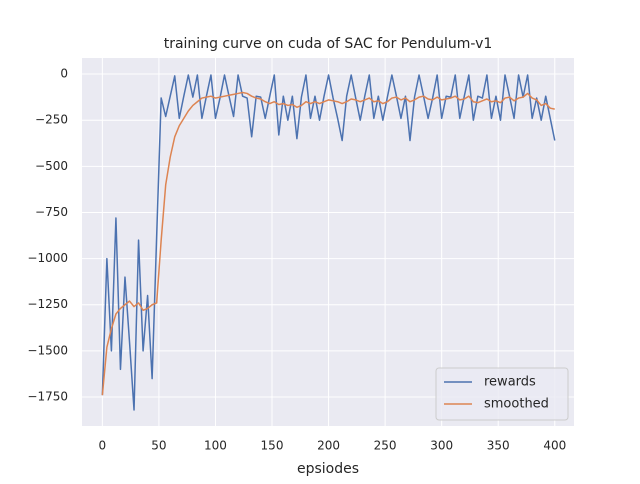 The image size is (640, 484). I want to click on y-tick-label: 0, so click(64, 74).